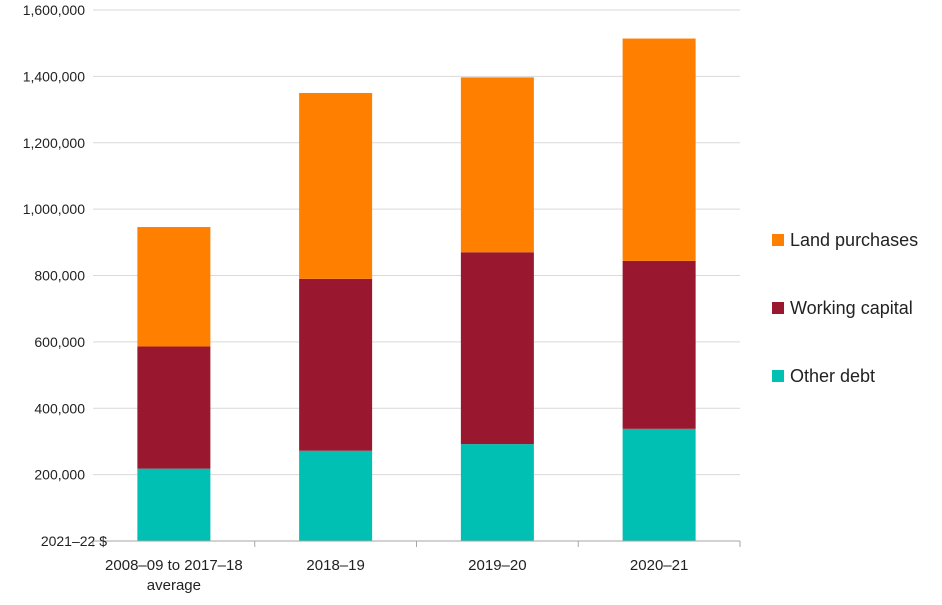  I want to click on y-tick-label: 200,000, so click(59, 475).